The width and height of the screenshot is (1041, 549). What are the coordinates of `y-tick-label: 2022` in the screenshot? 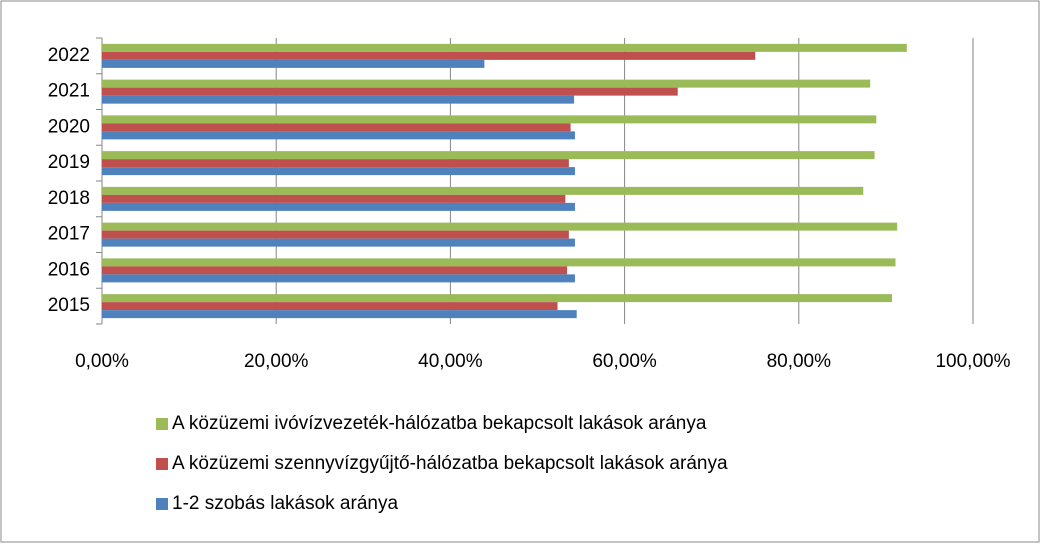 It's located at (69, 55).